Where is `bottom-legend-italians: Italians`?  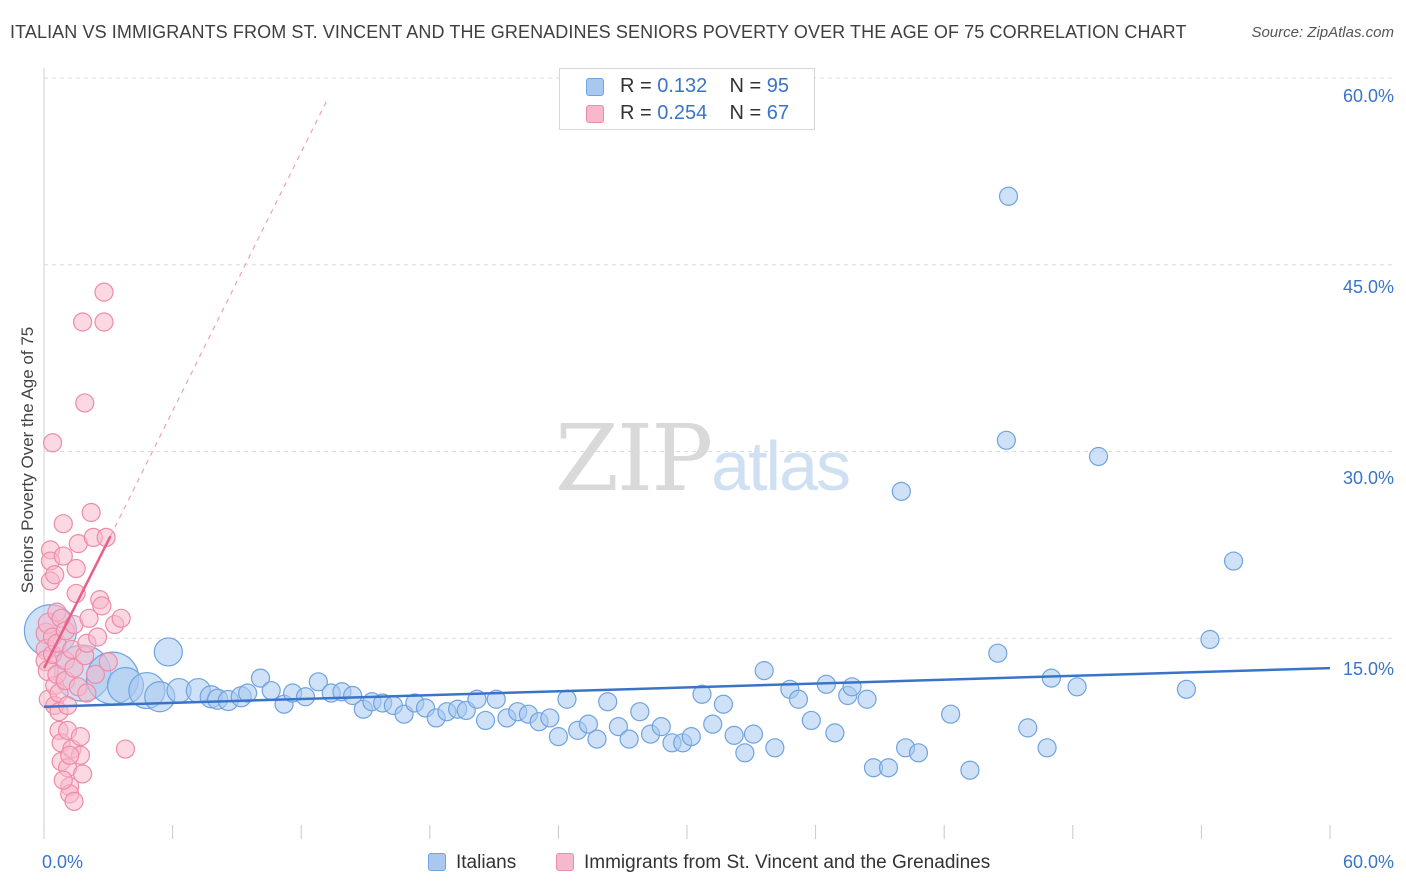
bottom-legend-italians: Italians is located at coordinates (472, 863).